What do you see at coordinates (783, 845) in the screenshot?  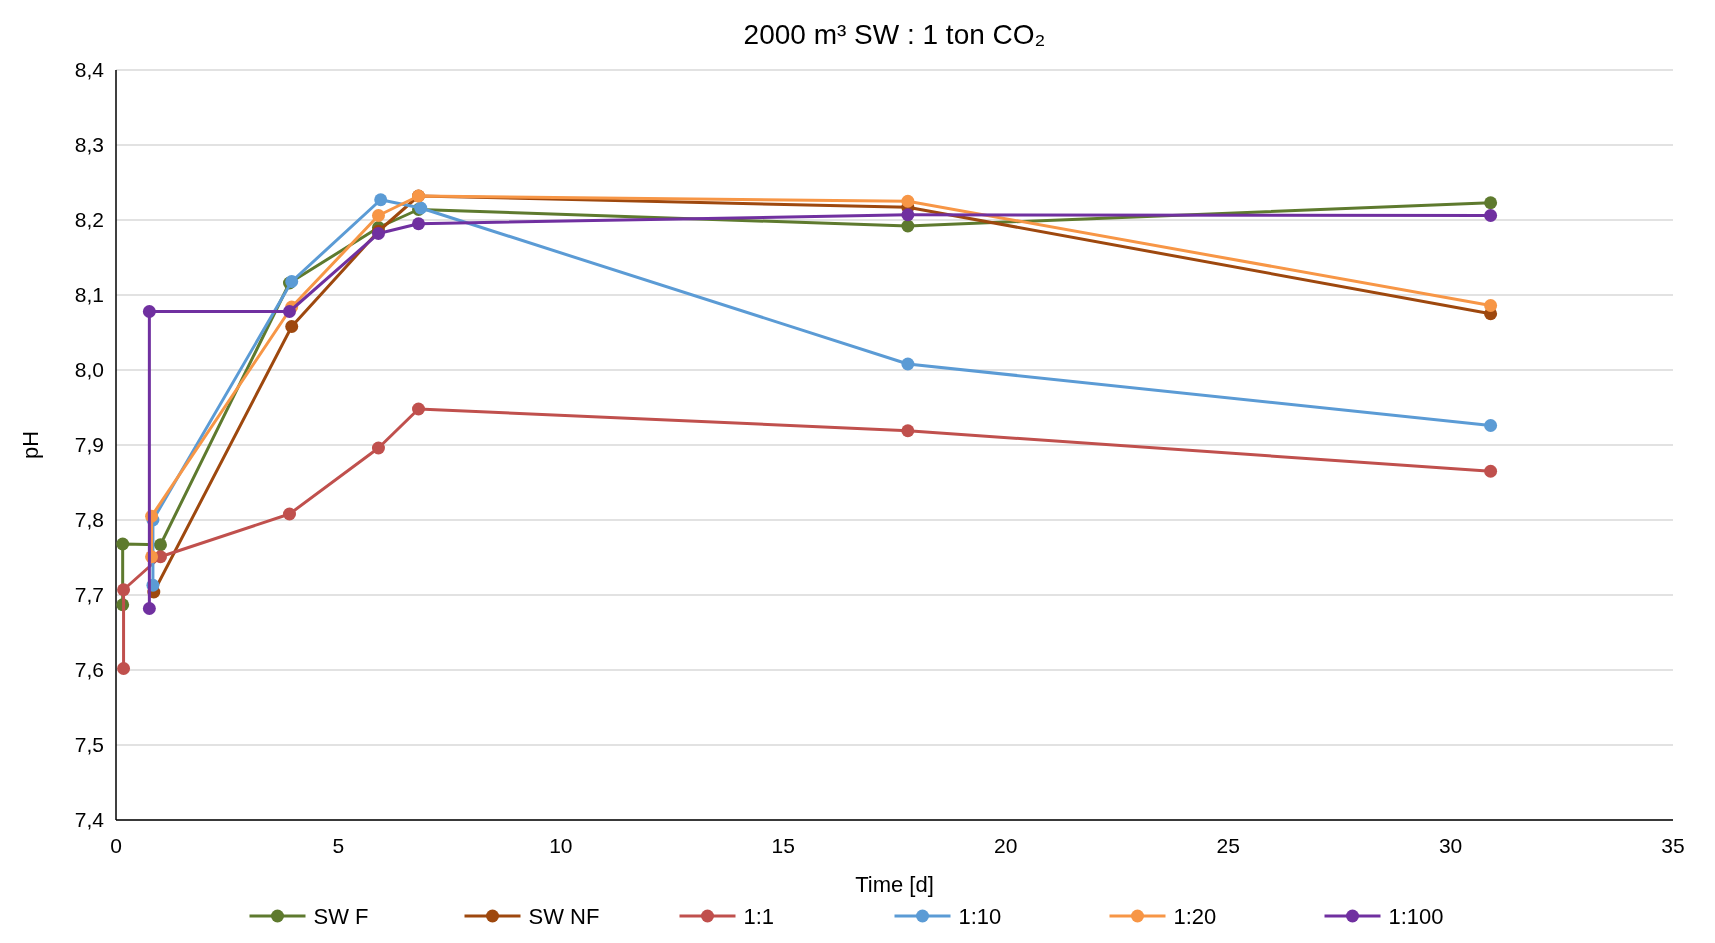 I see `x-tick-label: 15` at bounding box center [783, 845].